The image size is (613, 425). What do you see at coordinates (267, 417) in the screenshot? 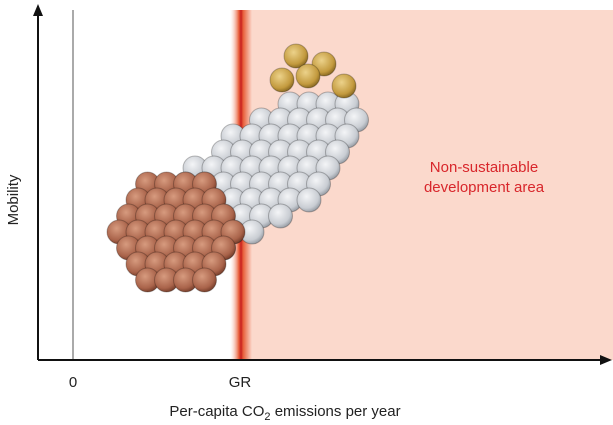
I see `x-label-sub: 2` at bounding box center [267, 417].